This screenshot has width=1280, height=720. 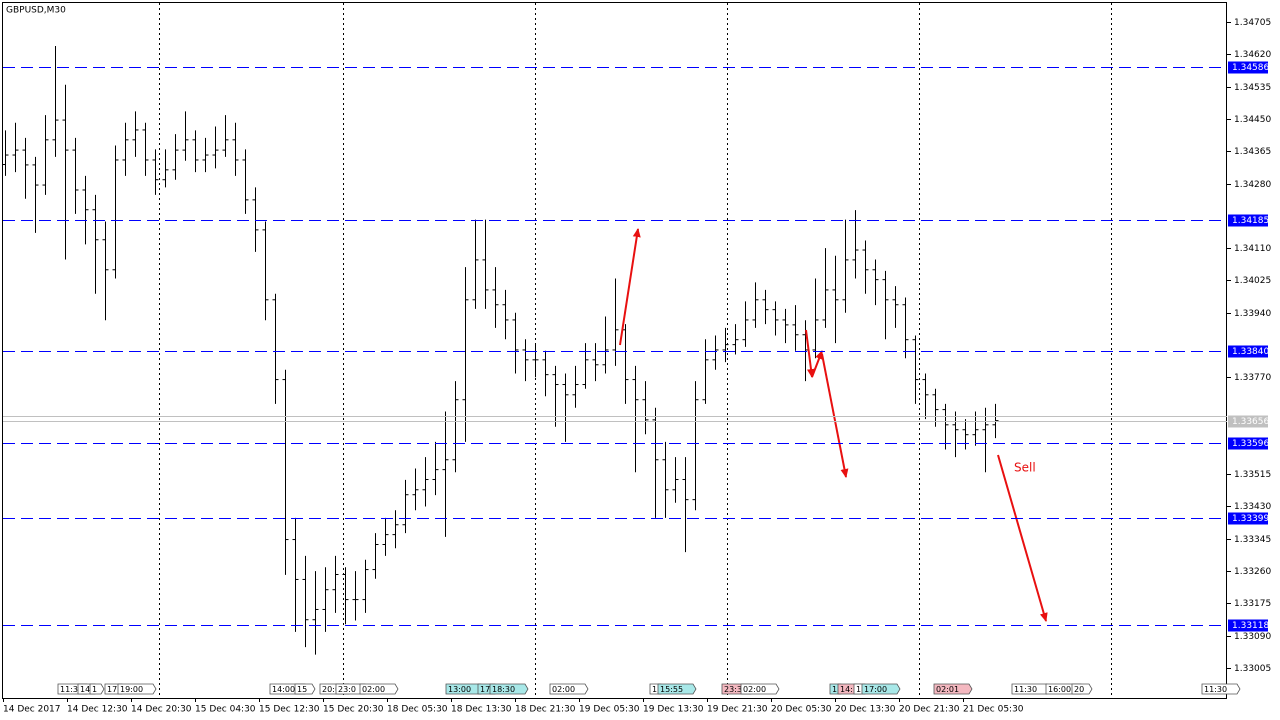 I want to click on x-tick-label: 20 Dec 05:30, so click(x=801, y=710).